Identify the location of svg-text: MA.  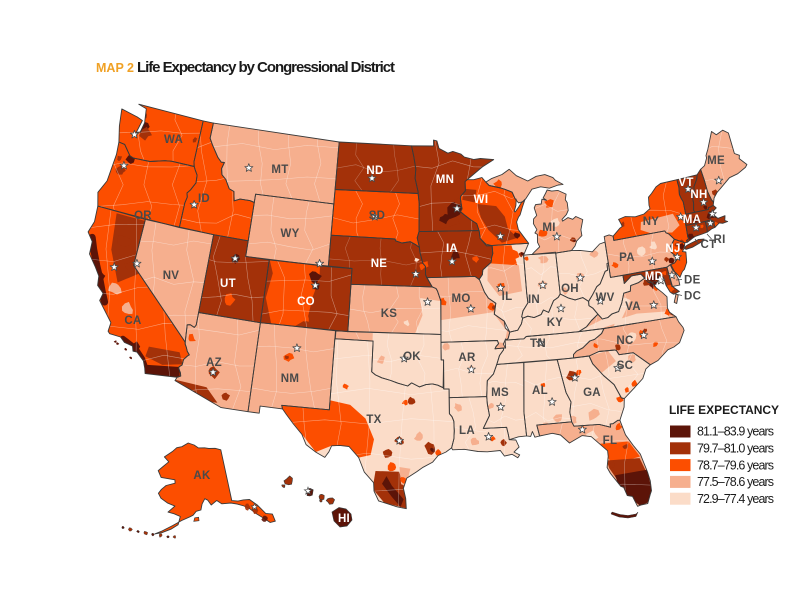
(692, 220).